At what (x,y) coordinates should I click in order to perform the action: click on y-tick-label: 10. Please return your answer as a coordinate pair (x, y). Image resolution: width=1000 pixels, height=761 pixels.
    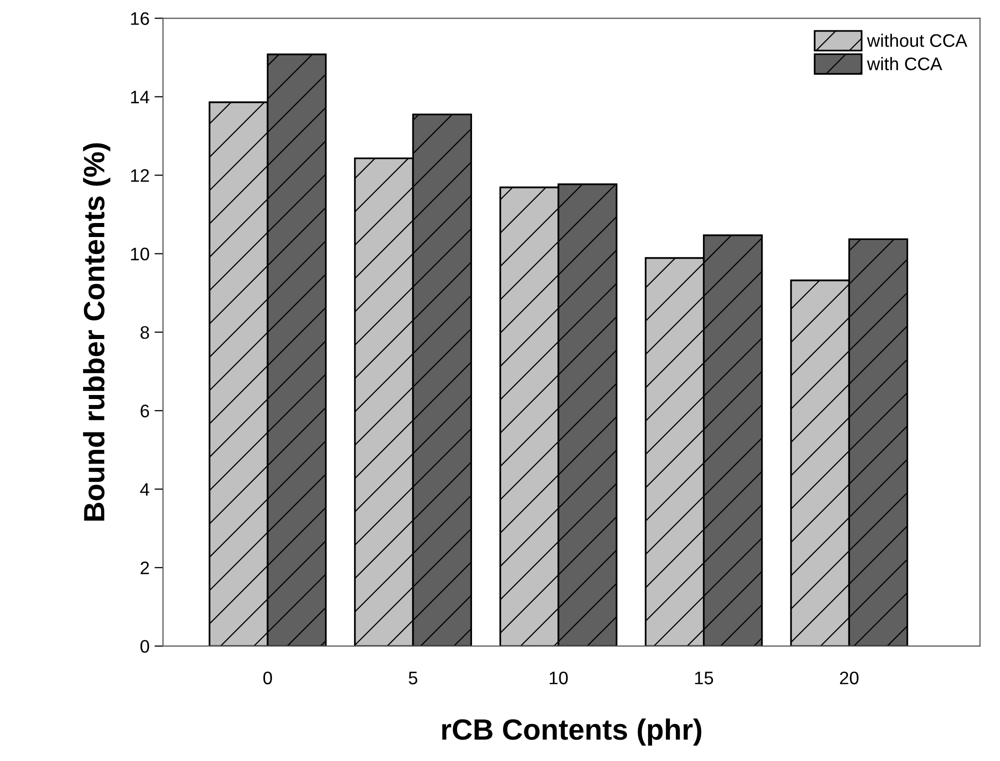
    Looking at the image, I should click on (140, 254).